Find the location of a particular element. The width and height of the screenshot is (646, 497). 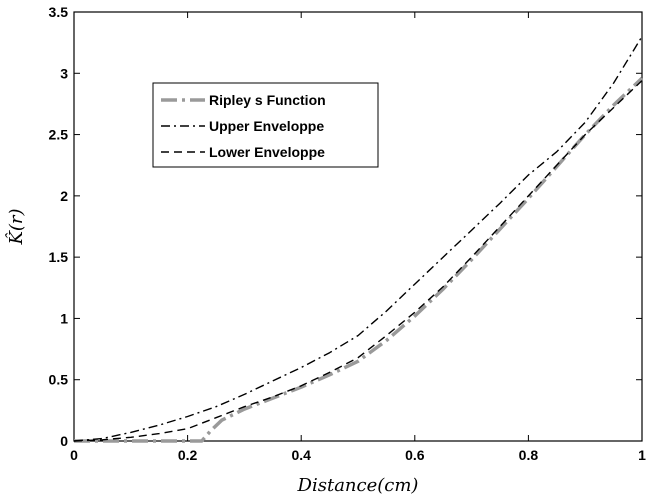

y-tick-label: 2 is located at coordinates (64, 196).